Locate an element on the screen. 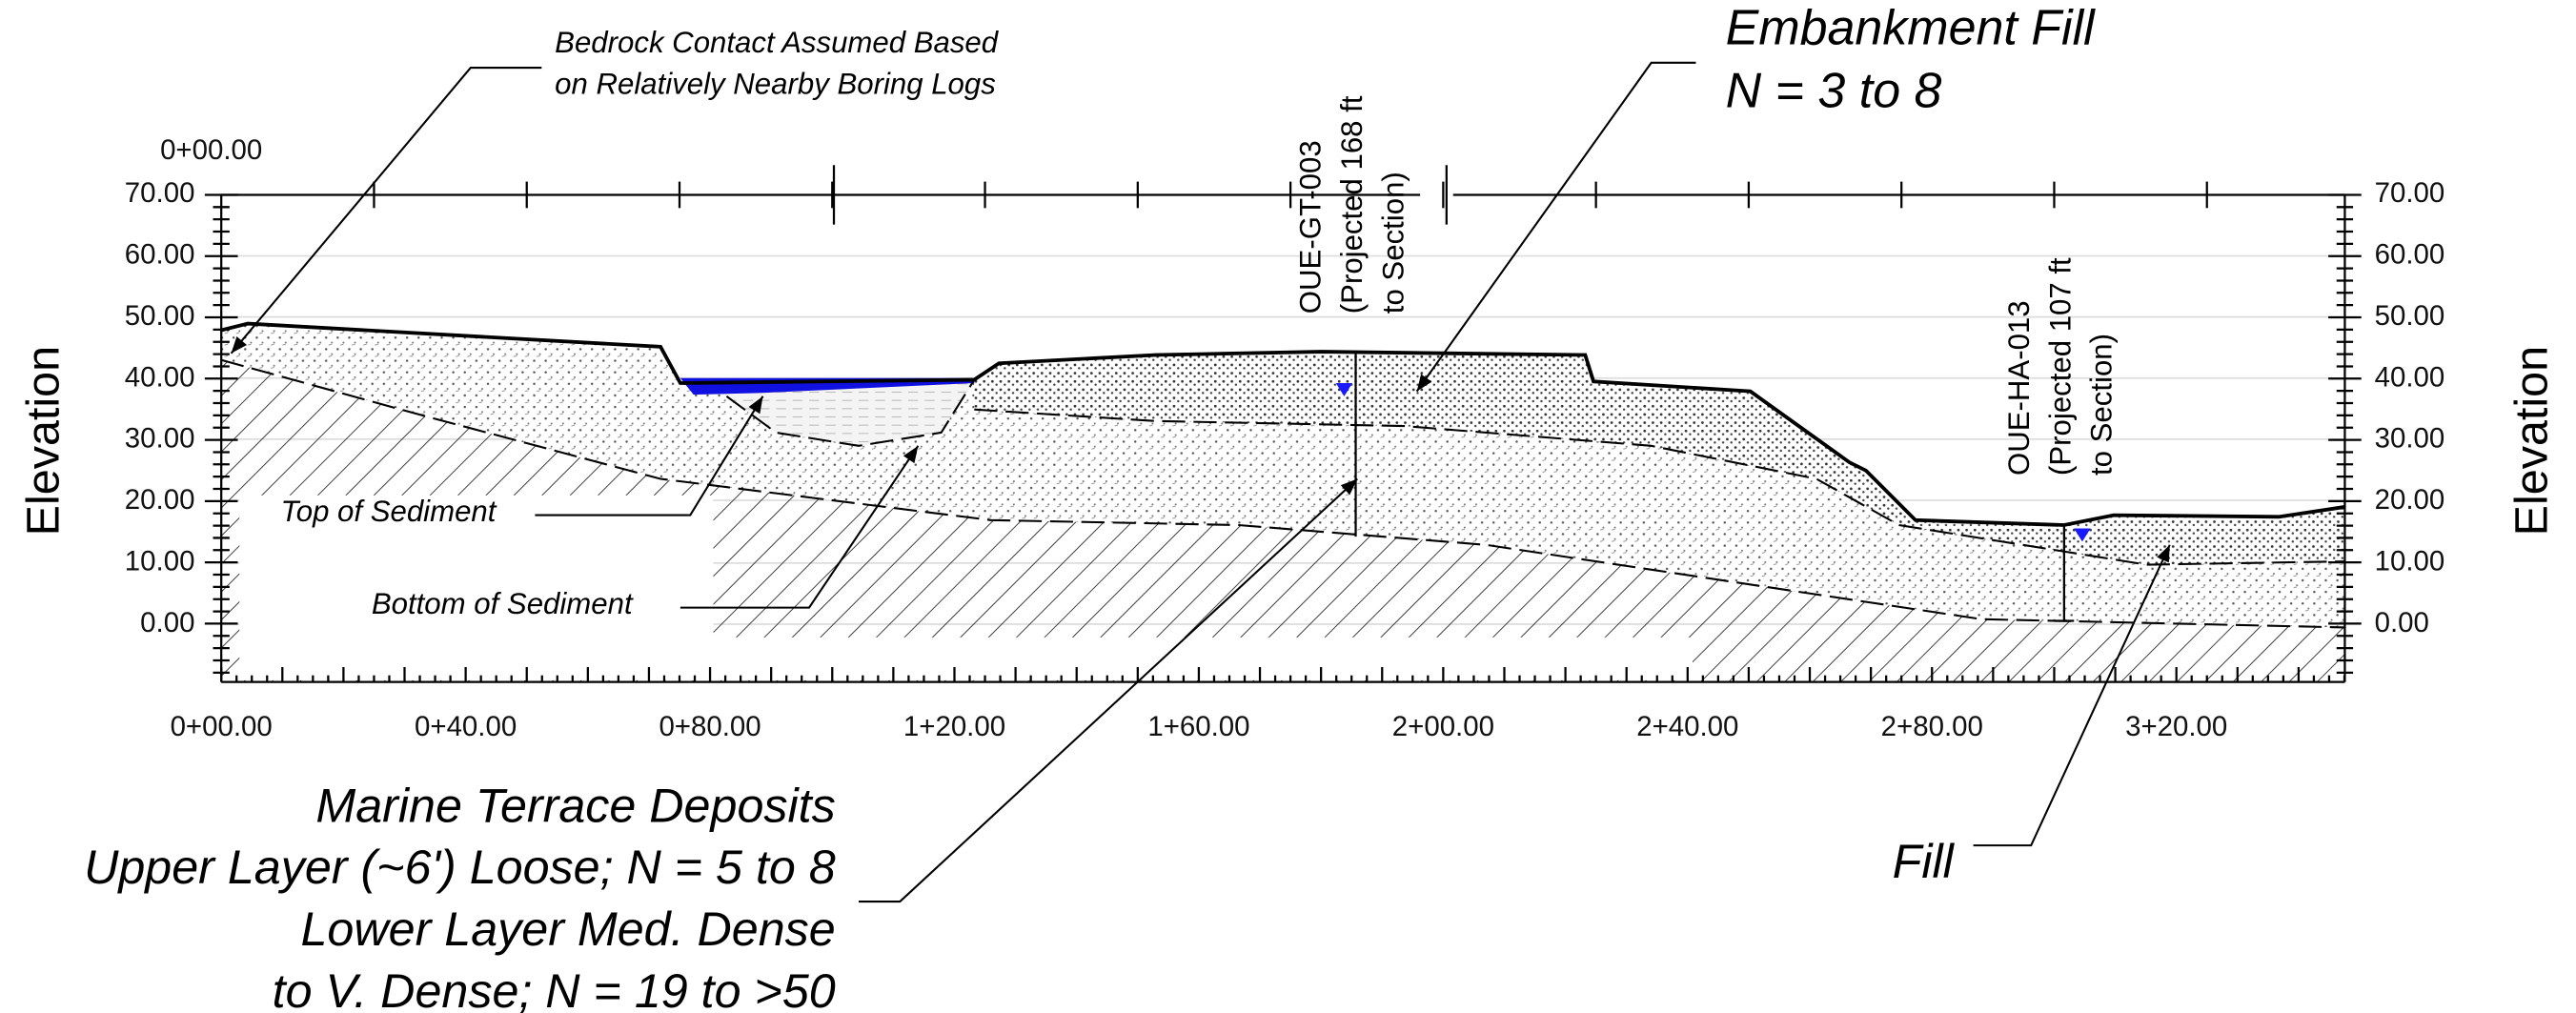 The width and height of the screenshot is (2576, 1013). annotation: N = 3 to 8 is located at coordinates (1834, 90).